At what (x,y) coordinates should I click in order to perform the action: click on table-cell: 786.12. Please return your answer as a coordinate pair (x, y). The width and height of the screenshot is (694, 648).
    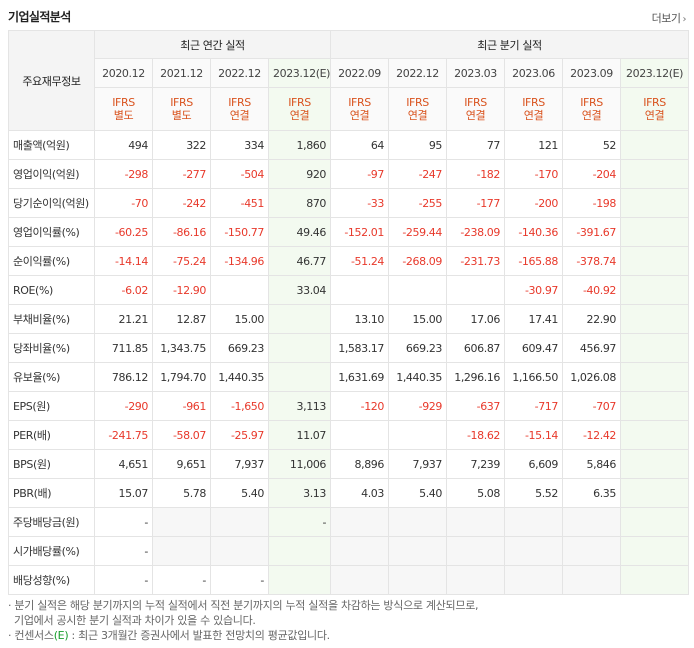
    Looking at the image, I should click on (123, 377).